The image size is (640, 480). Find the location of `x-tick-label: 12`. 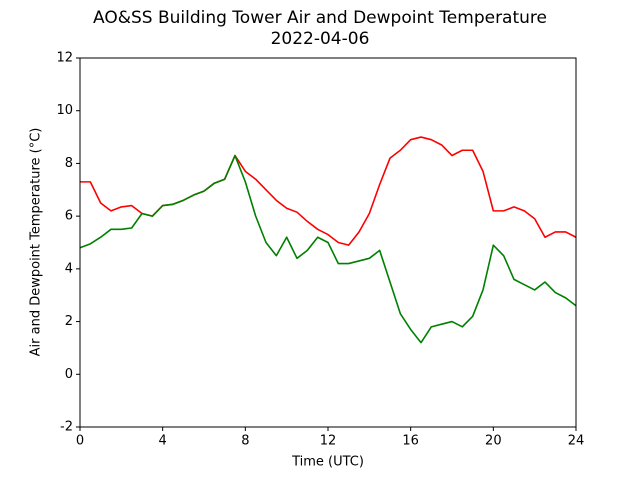

x-tick-label: 12 is located at coordinates (328, 441).